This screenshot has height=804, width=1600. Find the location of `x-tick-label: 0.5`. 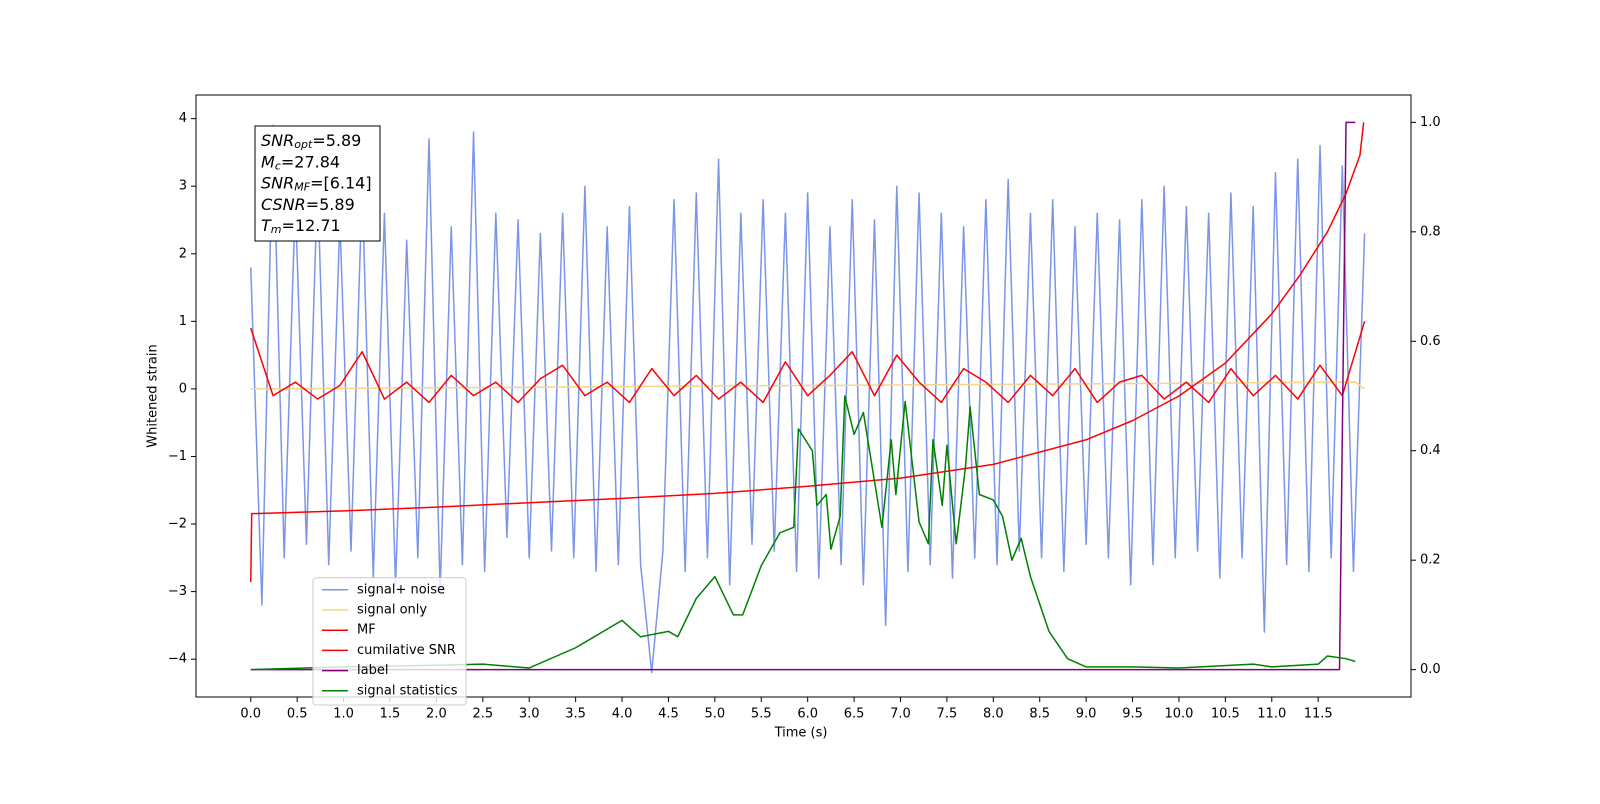

x-tick-label: 0.5 is located at coordinates (297, 714).